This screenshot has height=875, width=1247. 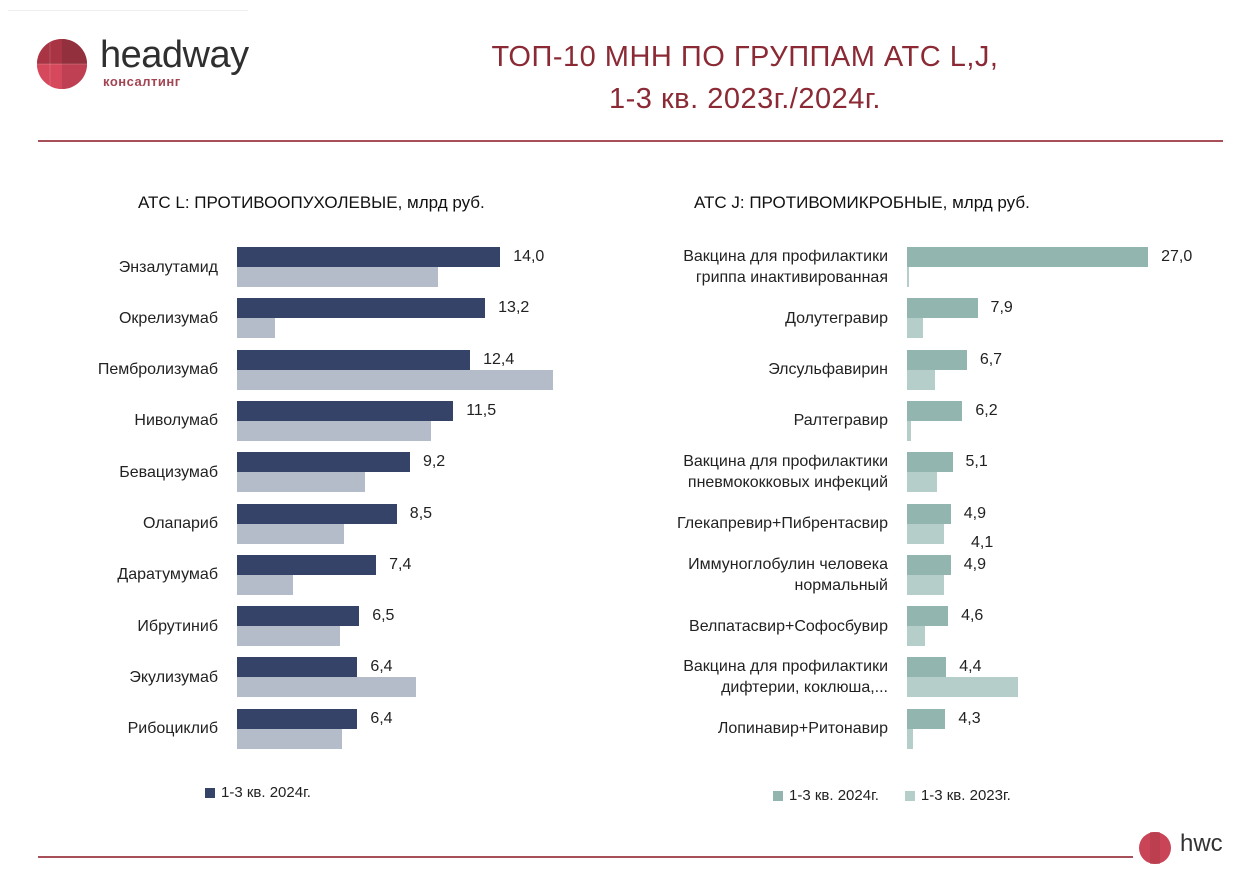 I want to click on value-label: 5,1, so click(x=976, y=462).